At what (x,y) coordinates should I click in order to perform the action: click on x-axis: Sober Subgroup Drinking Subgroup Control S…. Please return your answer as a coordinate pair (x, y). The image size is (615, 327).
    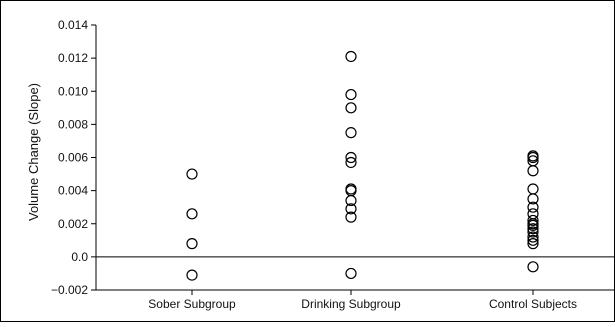
    Looking at the image, I should click on (355, 283).